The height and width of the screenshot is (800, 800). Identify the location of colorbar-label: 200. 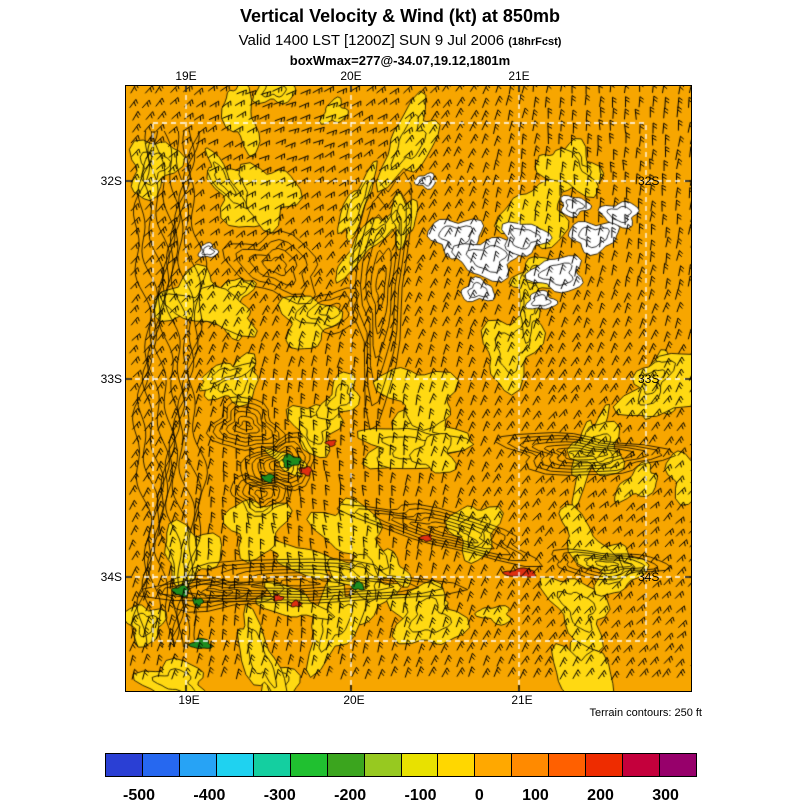
(600, 793).